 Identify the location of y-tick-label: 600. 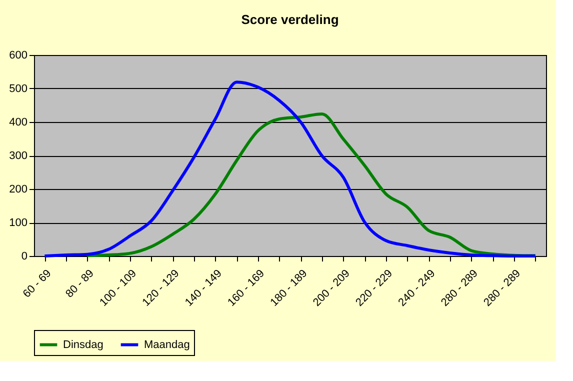
(18, 56).